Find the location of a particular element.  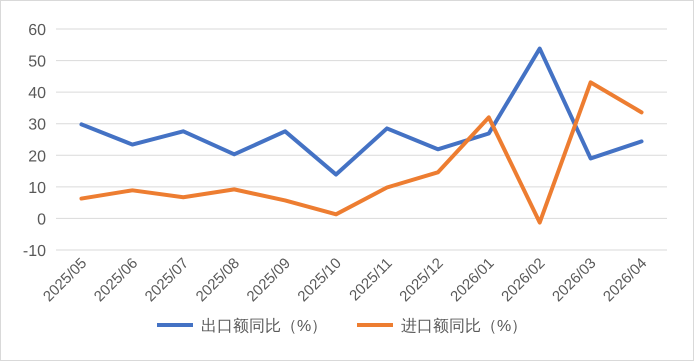

y-tick-label: -10 is located at coordinates (34, 251).